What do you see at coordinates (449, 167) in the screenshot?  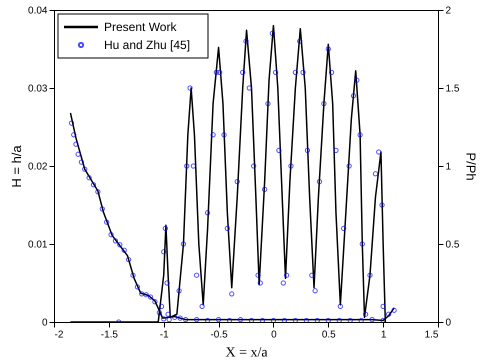 I see `y2-tick-label: 1` at bounding box center [449, 167].